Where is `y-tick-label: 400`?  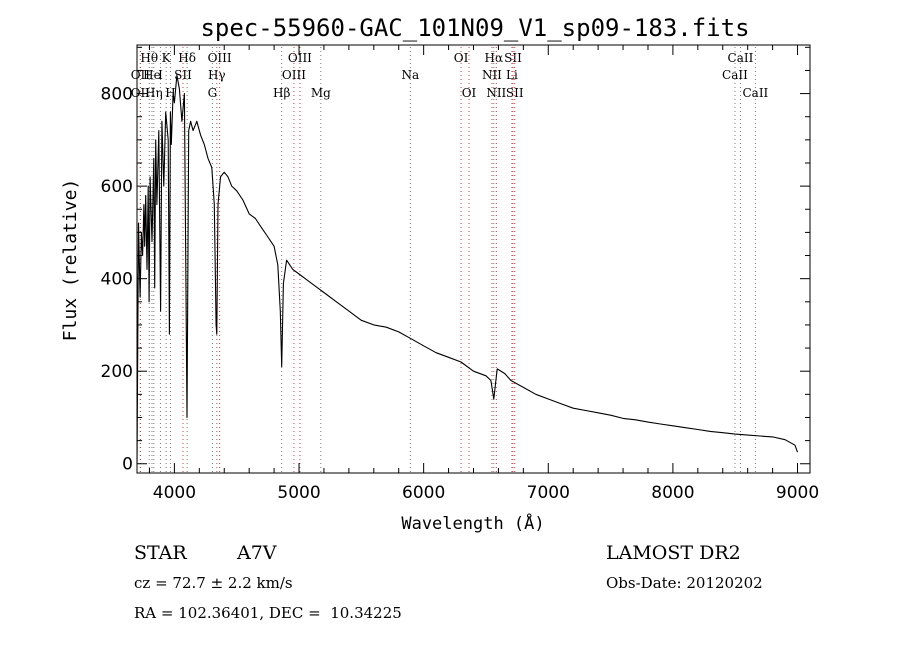 y-tick-label: 400 is located at coordinates (117, 280).